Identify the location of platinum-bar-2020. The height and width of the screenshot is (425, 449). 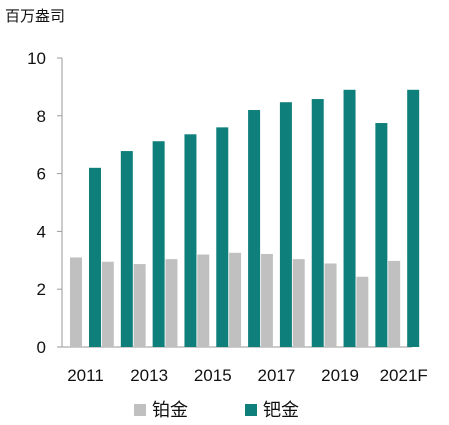
(362, 311).